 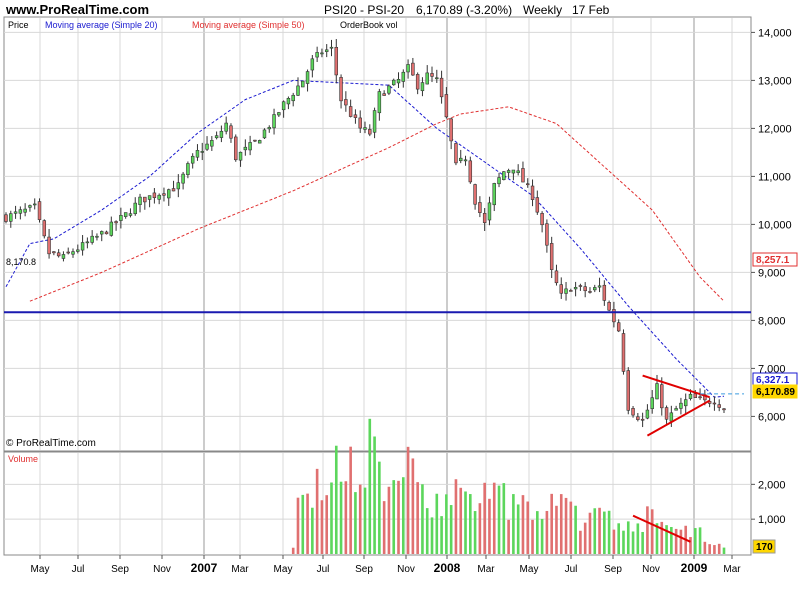 I want to click on price-badge, so click(x=775, y=391).